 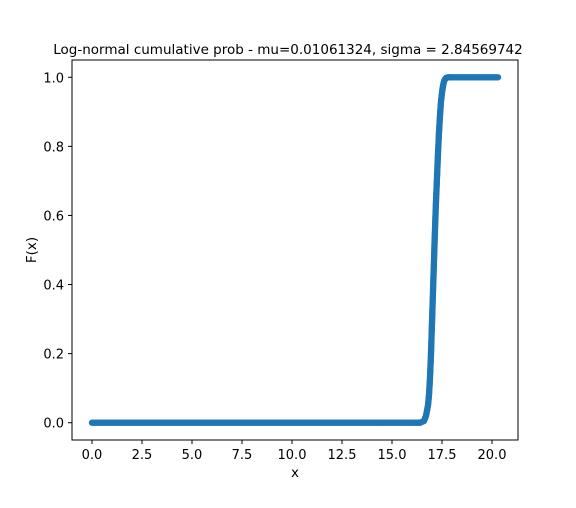 I want to click on y-tick-label: 0.0, so click(x=53, y=424).